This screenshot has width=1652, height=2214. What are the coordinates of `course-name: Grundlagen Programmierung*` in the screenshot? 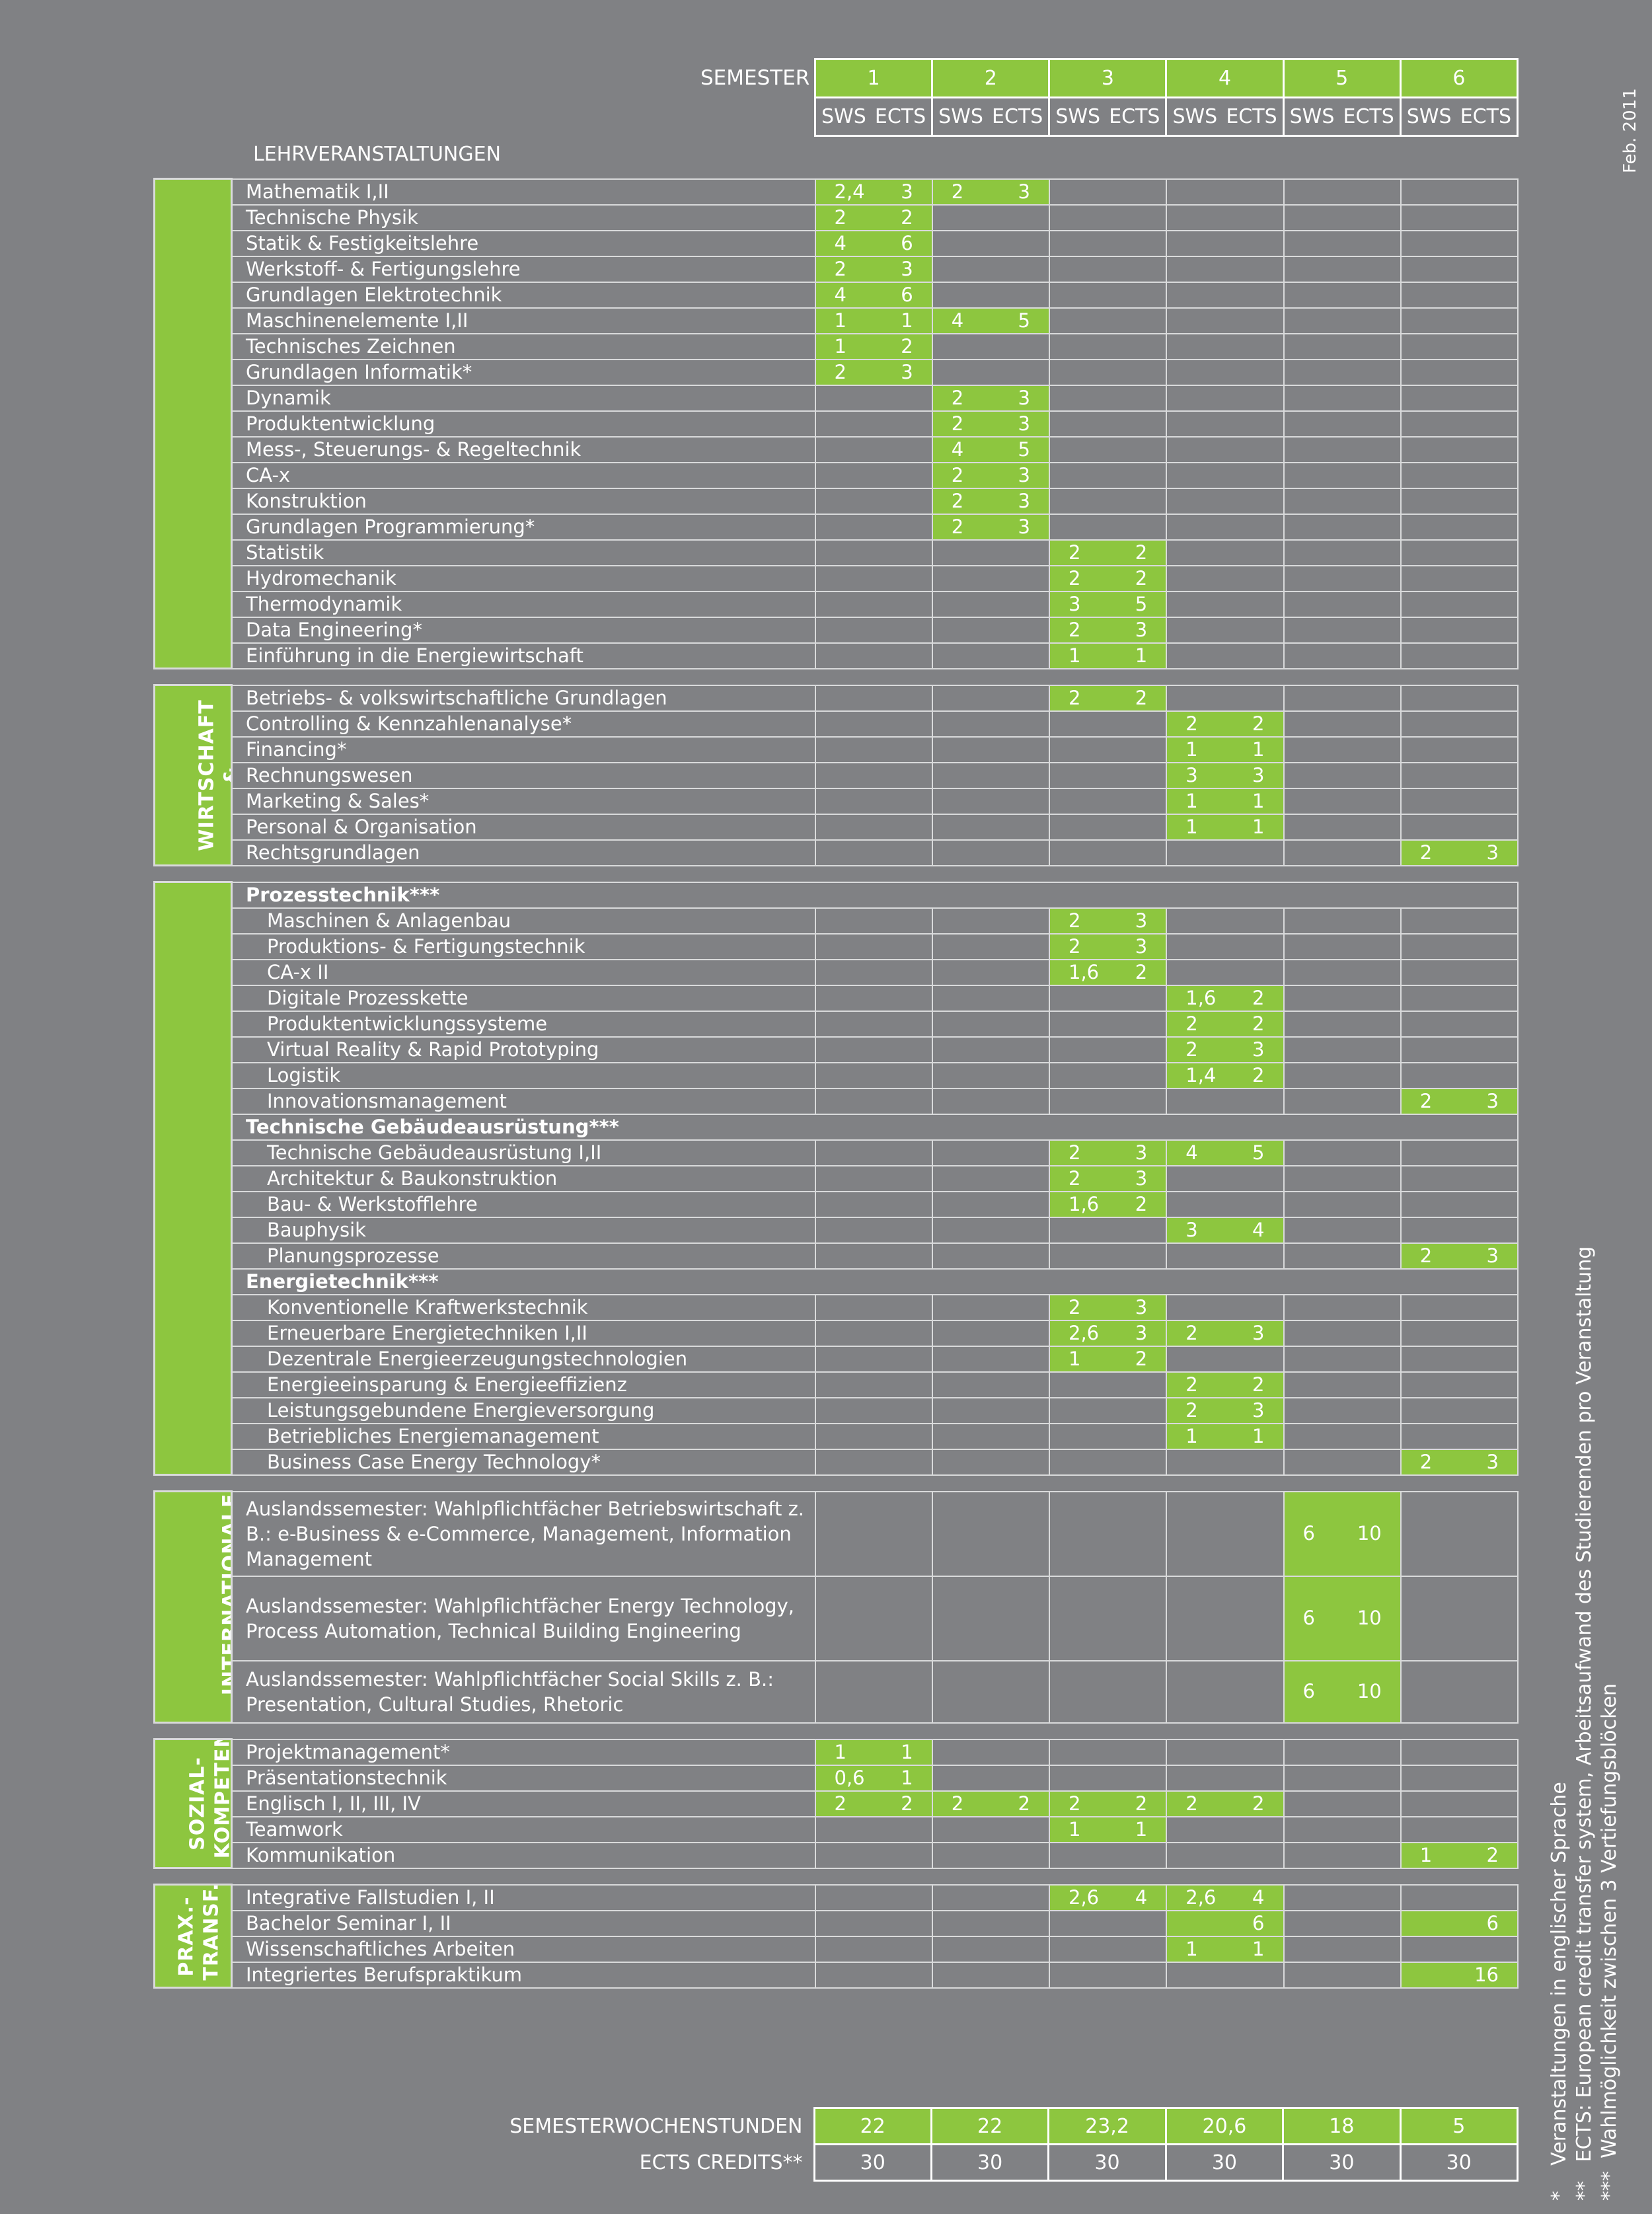 It's located at (523, 527).